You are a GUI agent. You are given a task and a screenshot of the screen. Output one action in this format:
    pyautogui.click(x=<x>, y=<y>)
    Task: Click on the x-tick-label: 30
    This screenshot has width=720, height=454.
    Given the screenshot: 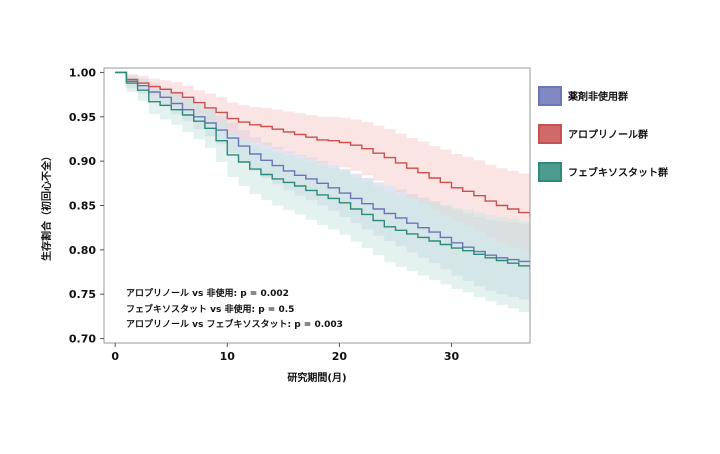 What is the action you would take?
    pyautogui.click(x=452, y=356)
    